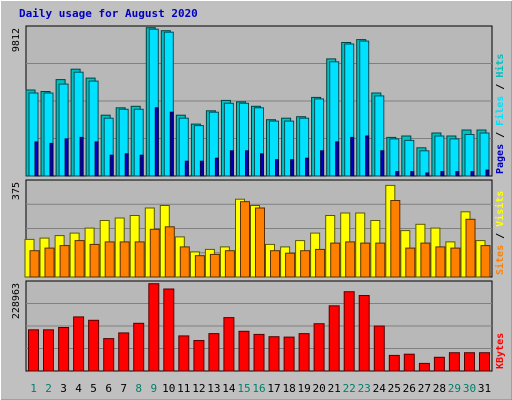  Describe the element at coordinates (500, 233) in the screenshot. I see `legend-visits-sites: Sites / Visits` at that location.